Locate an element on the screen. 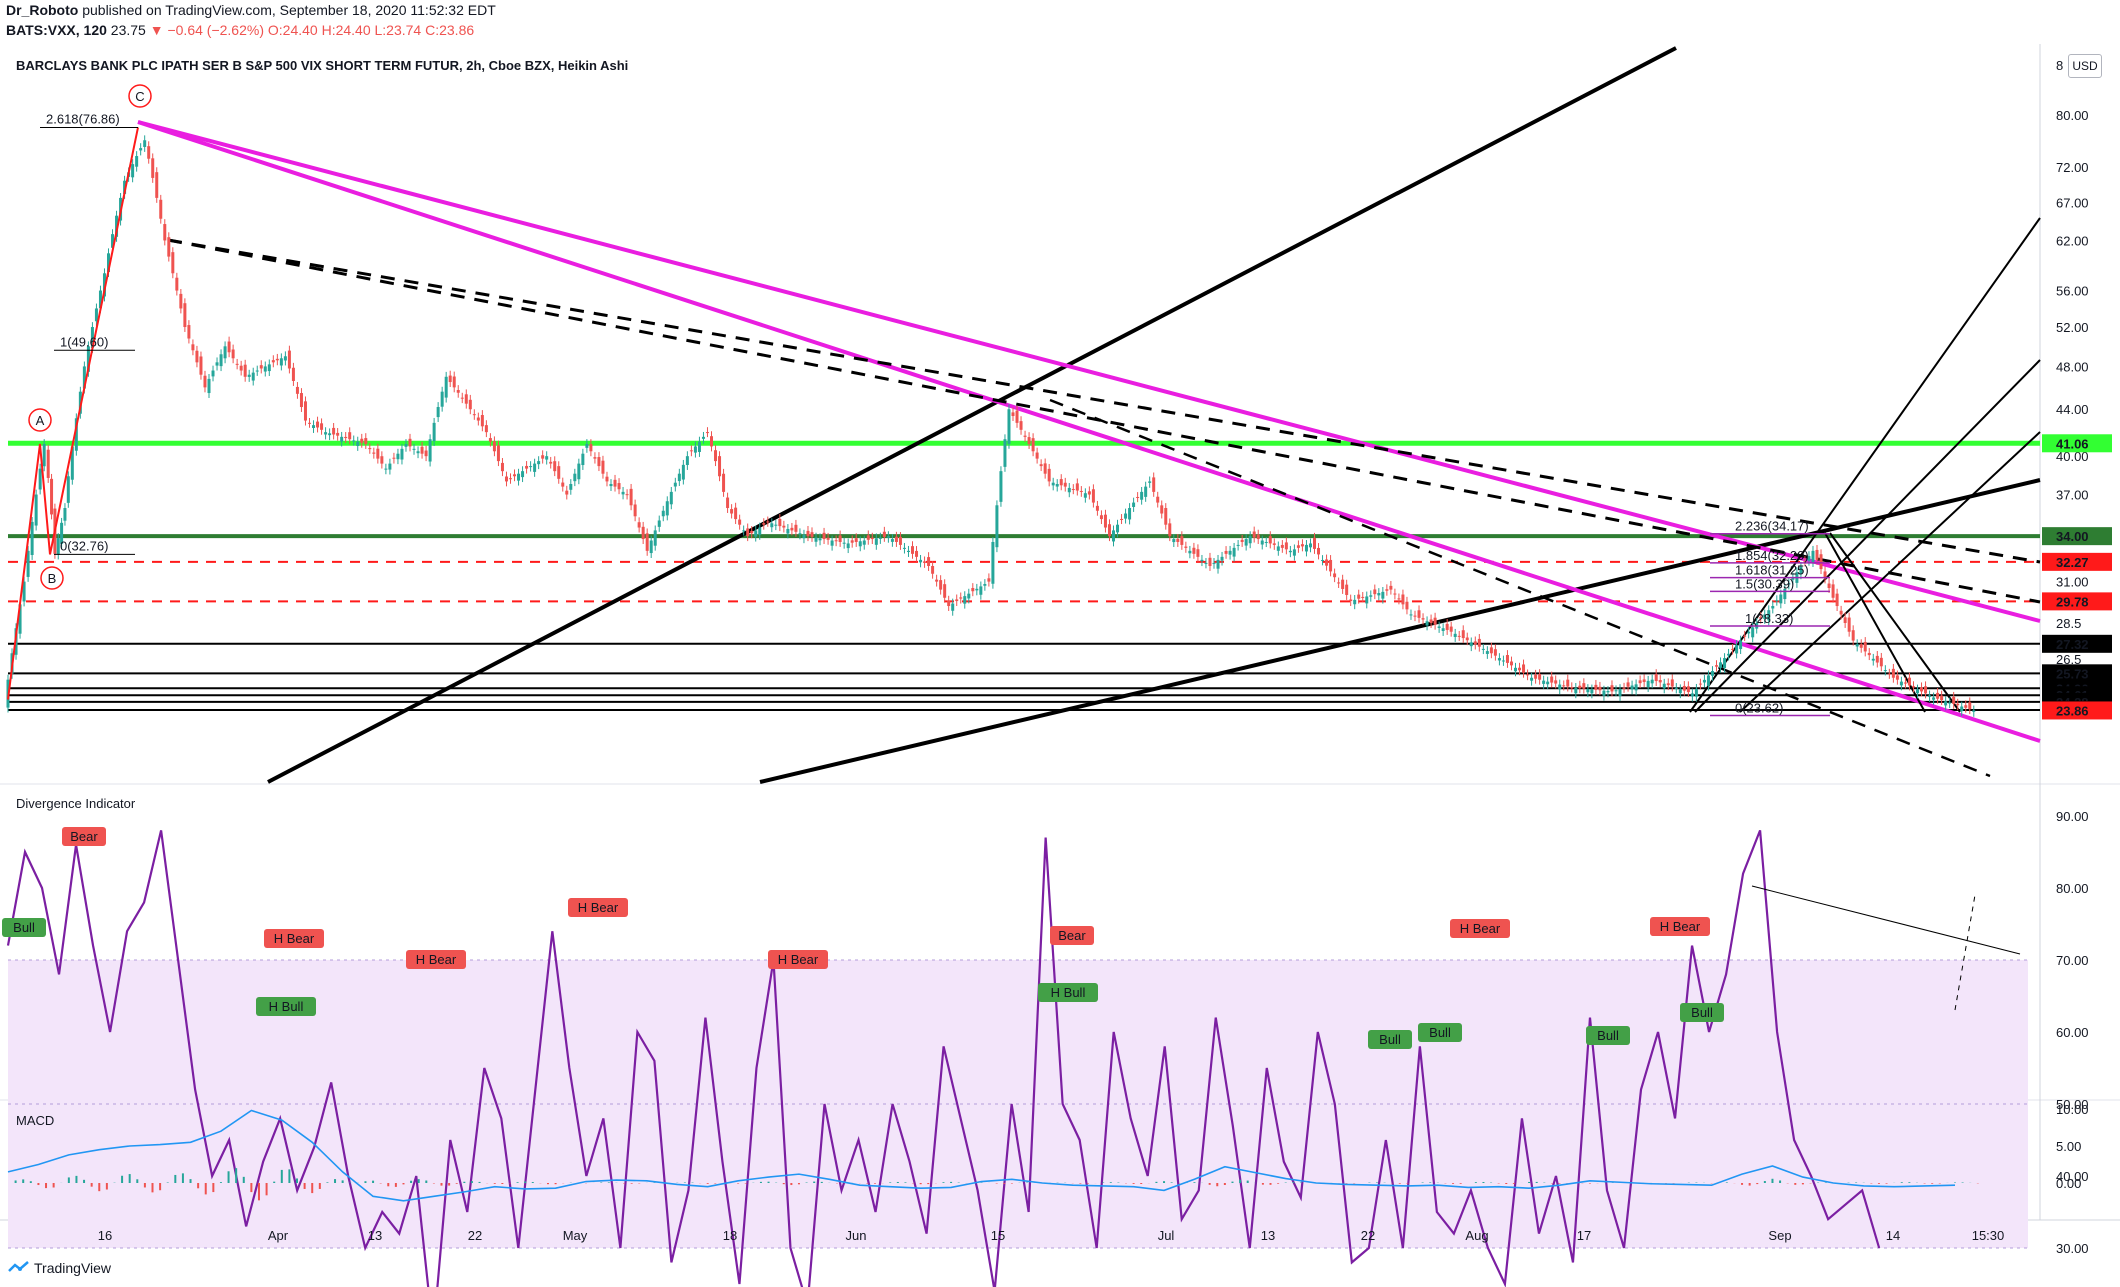 The width and height of the screenshot is (2120, 1287). price-tick: 62.00 is located at coordinates (2072, 240).